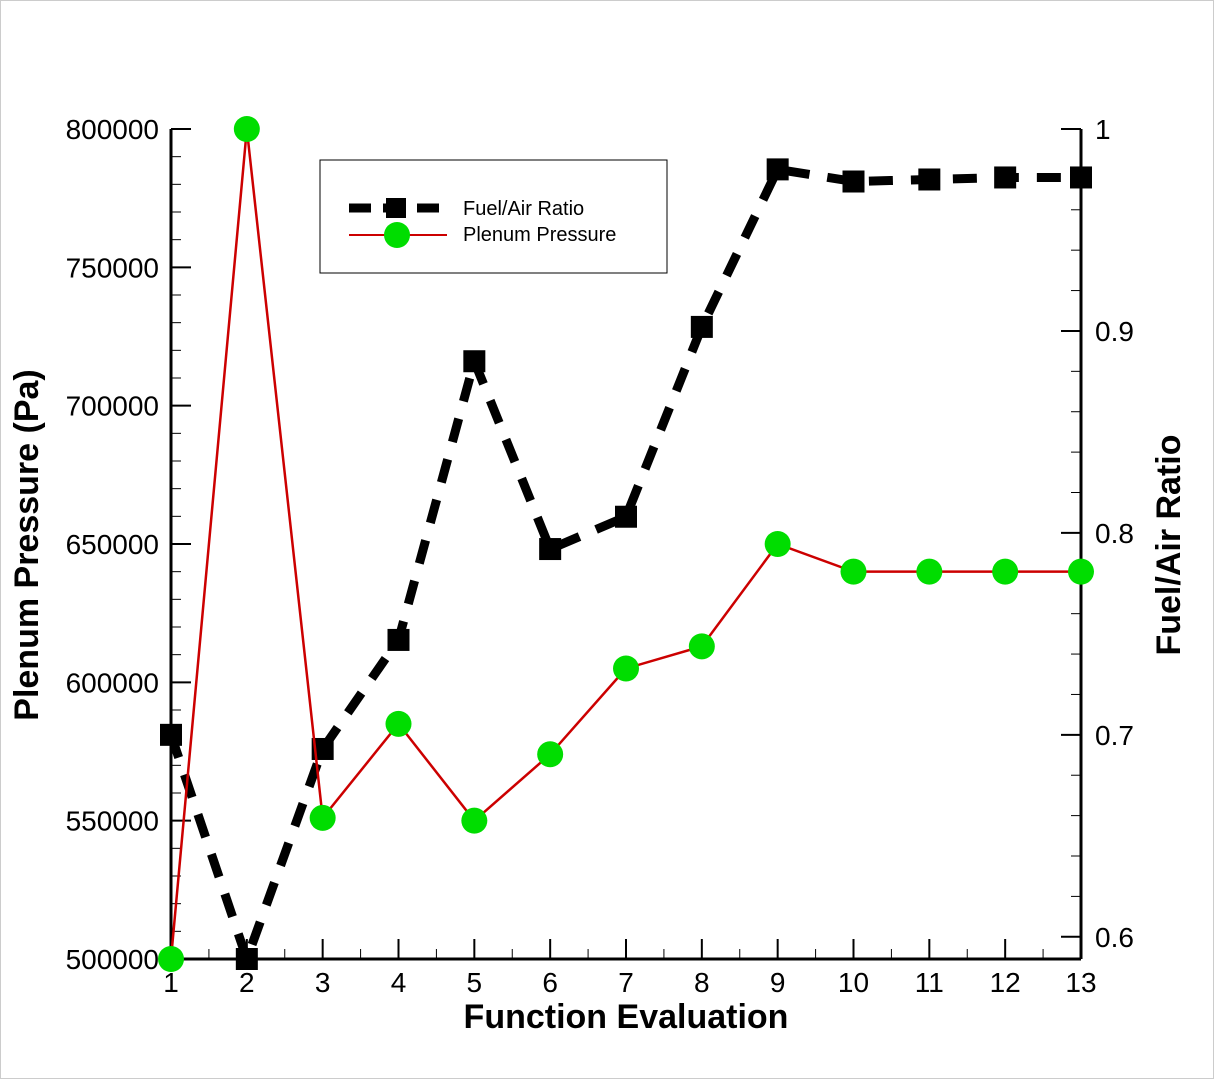  Describe the element at coordinates (539, 235) in the screenshot. I see `legend-pressure-label: Plenum Pressure` at that location.